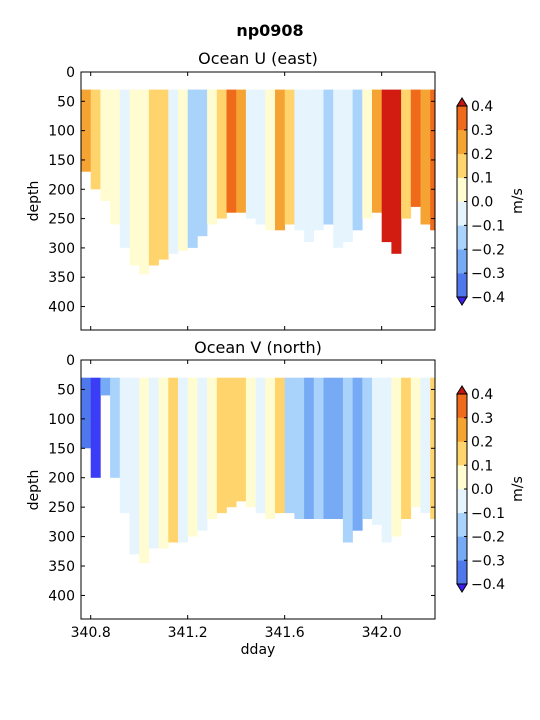 This screenshot has width=540, height=720. I want to click on x-tick-label: 342.0, so click(382, 633).